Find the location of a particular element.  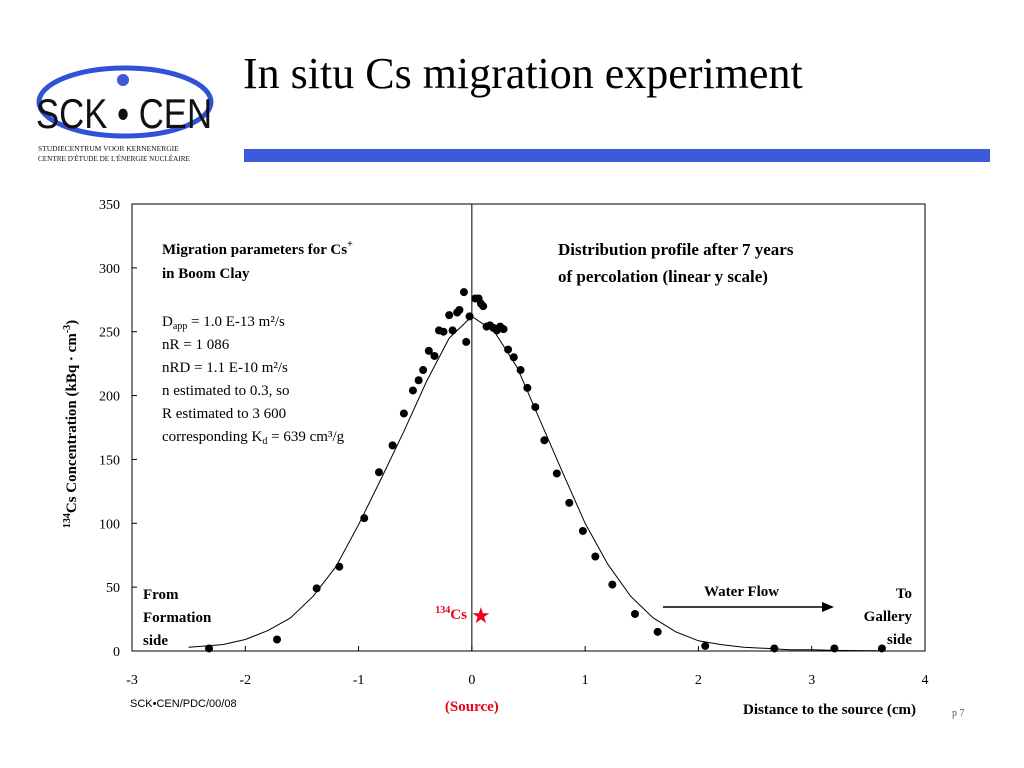

y-axis-label-unit-sup: -3 is located at coordinates (67, 329).